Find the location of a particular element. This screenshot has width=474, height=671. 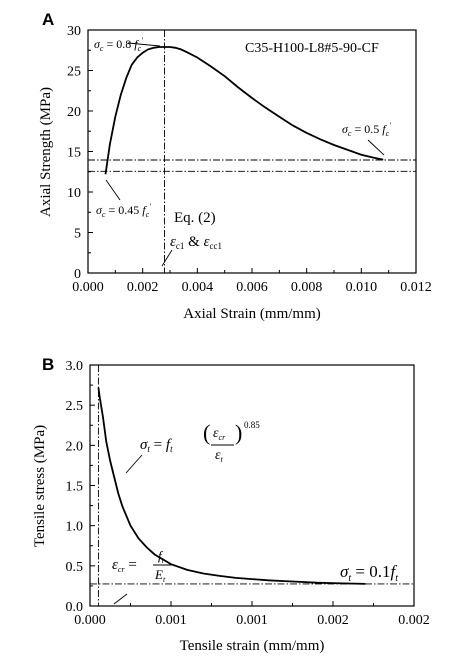

panel-a-tail-arrow is located at coordinates (376, 147).